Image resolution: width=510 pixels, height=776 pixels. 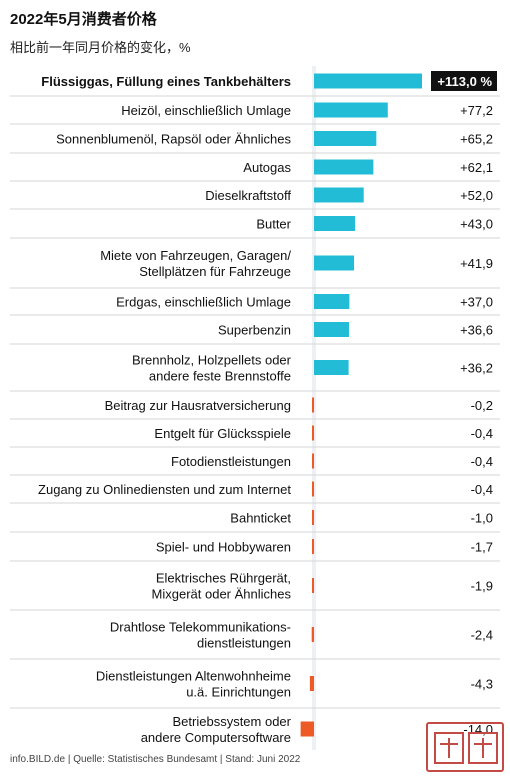 I want to click on category-label: andere Computersoftware, so click(x=216, y=737).